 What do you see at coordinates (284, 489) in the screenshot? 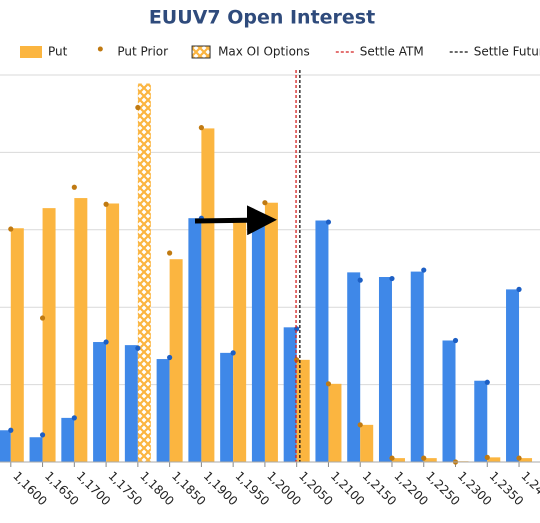
I see `x-tick-label: 1,2000` at bounding box center [284, 489].